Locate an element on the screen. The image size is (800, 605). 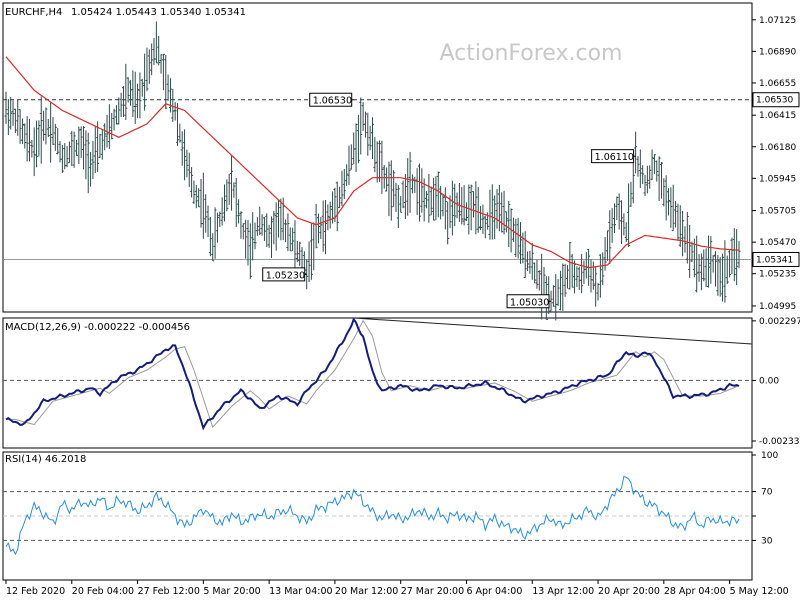
price-ytick-label-6: 1.05705 is located at coordinates (777, 212).